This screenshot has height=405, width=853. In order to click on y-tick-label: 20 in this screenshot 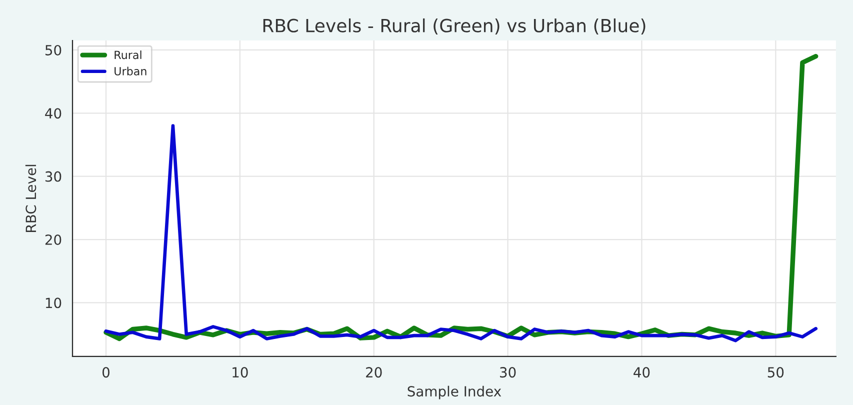, I will do `click(53, 239)`.